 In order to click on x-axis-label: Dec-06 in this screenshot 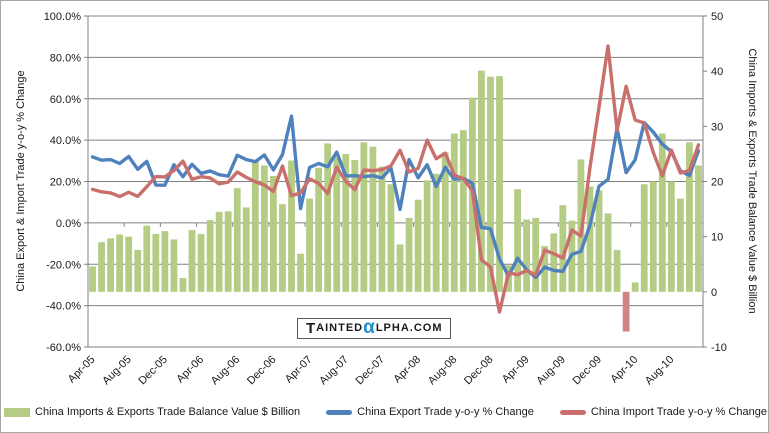, I will do `click(262, 371)`.